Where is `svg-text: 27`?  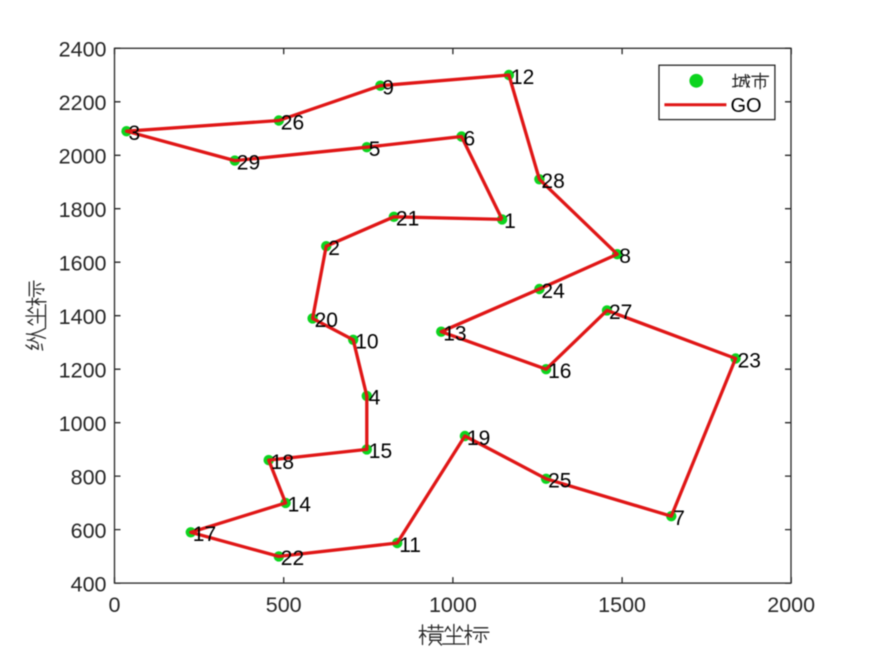 svg-text: 27 is located at coordinates (620, 312).